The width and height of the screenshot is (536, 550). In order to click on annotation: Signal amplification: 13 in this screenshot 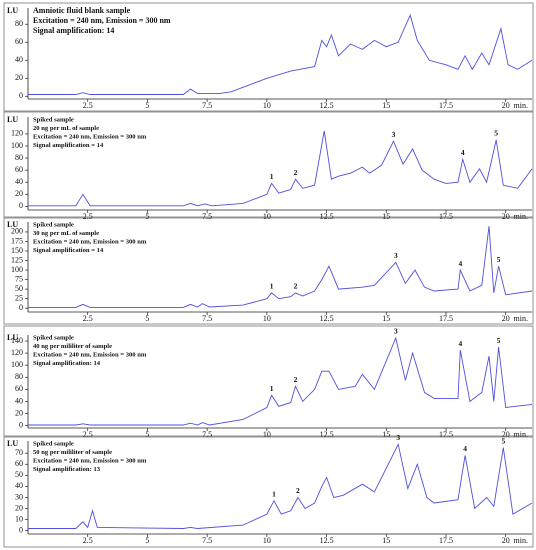, I will do `click(67, 469)`.